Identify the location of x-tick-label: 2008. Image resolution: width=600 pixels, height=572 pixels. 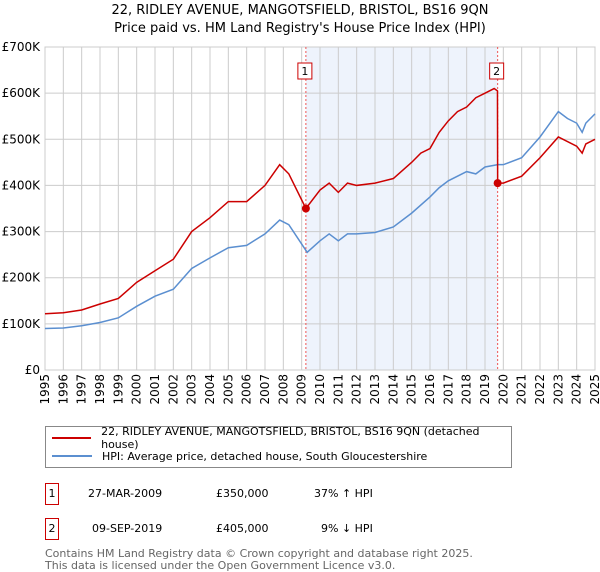
(283, 389).